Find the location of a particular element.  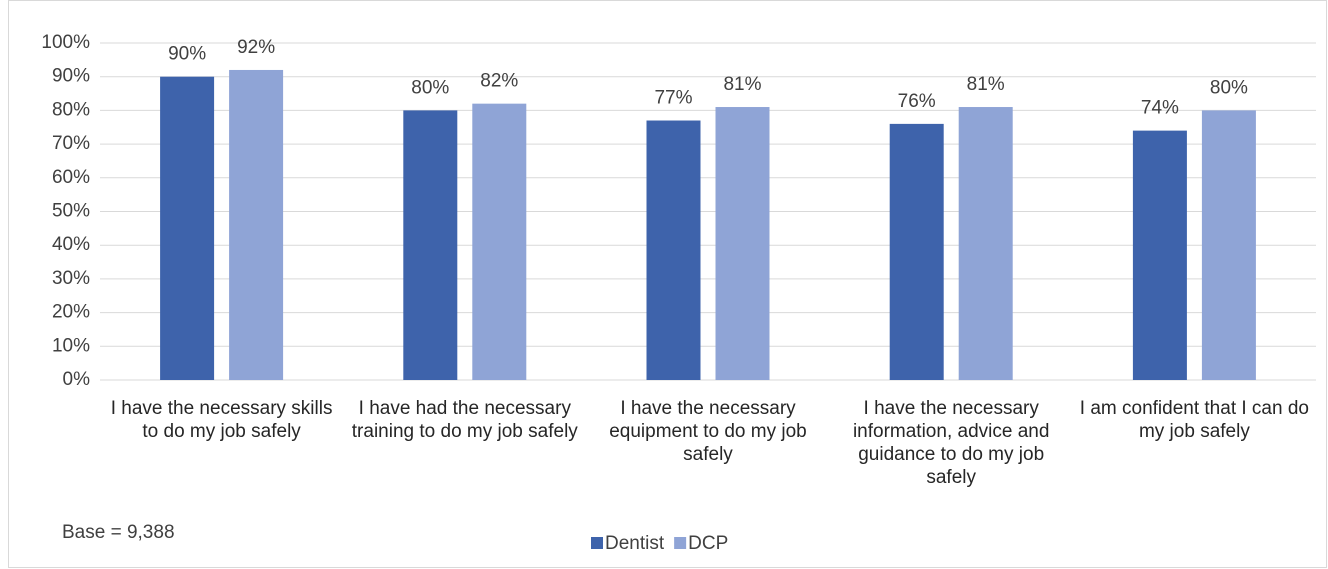

y-tick-label: 100% is located at coordinates (65, 42).